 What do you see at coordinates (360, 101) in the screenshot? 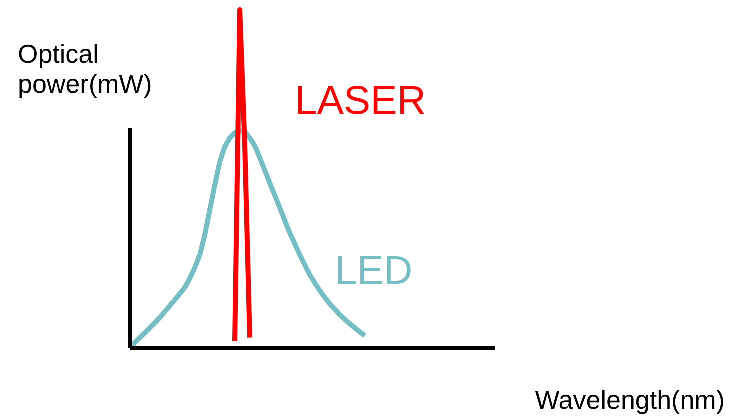
I see `series-label: LASER` at bounding box center [360, 101].